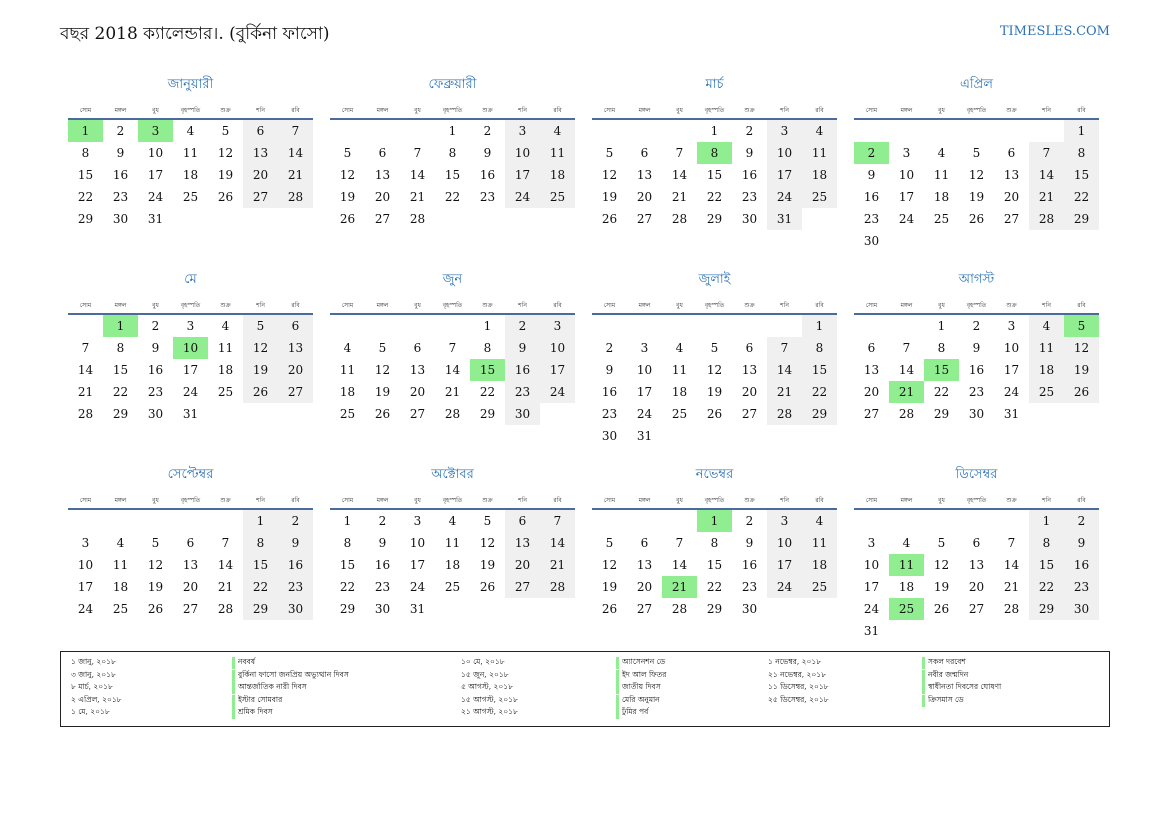  I want to click on holiday-date: ৫ আগস্ট, ২০১৮, so click(487, 686).